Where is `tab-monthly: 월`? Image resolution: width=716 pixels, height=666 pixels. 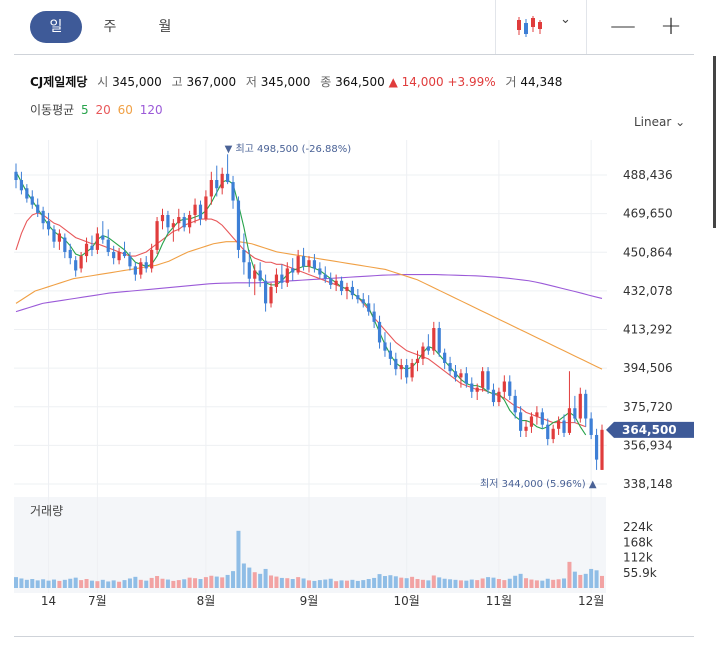
tab-monthly: 월 is located at coordinates (165, 27).